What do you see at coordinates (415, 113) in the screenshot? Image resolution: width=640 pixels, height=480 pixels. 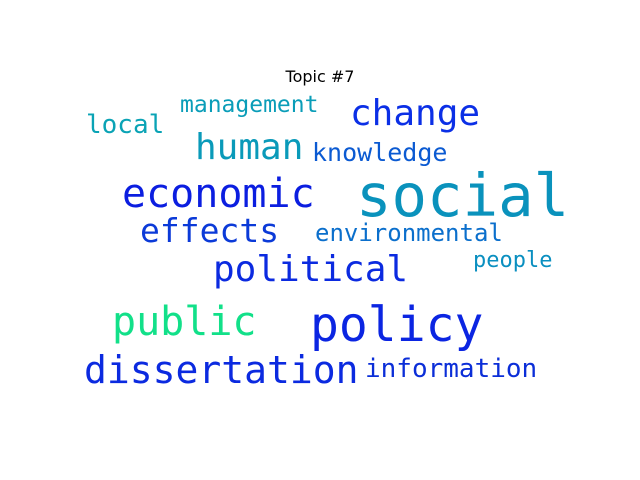 I see `word-change: change` at bounding box center [415, 113].